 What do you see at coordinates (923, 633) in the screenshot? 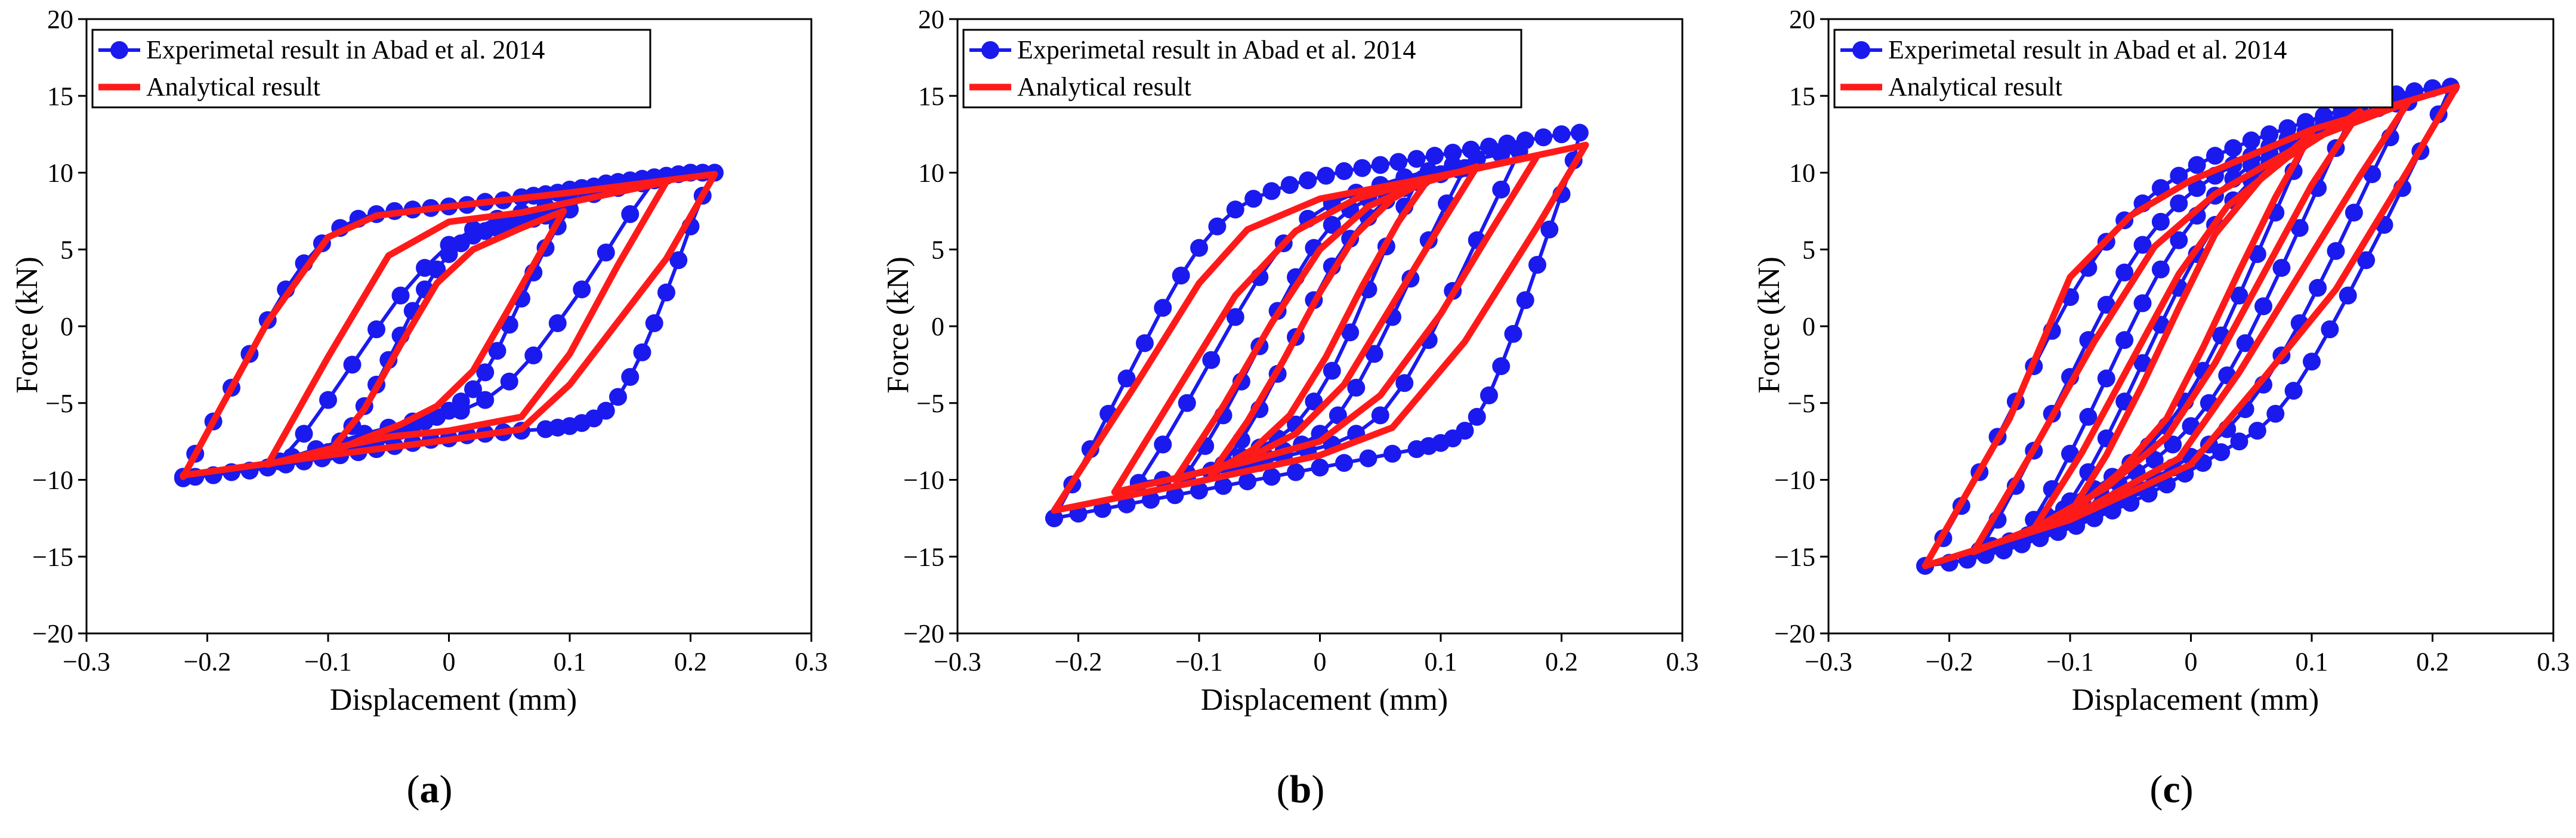
I see `y-tick-label: −20` at bounding box center [923, 633].